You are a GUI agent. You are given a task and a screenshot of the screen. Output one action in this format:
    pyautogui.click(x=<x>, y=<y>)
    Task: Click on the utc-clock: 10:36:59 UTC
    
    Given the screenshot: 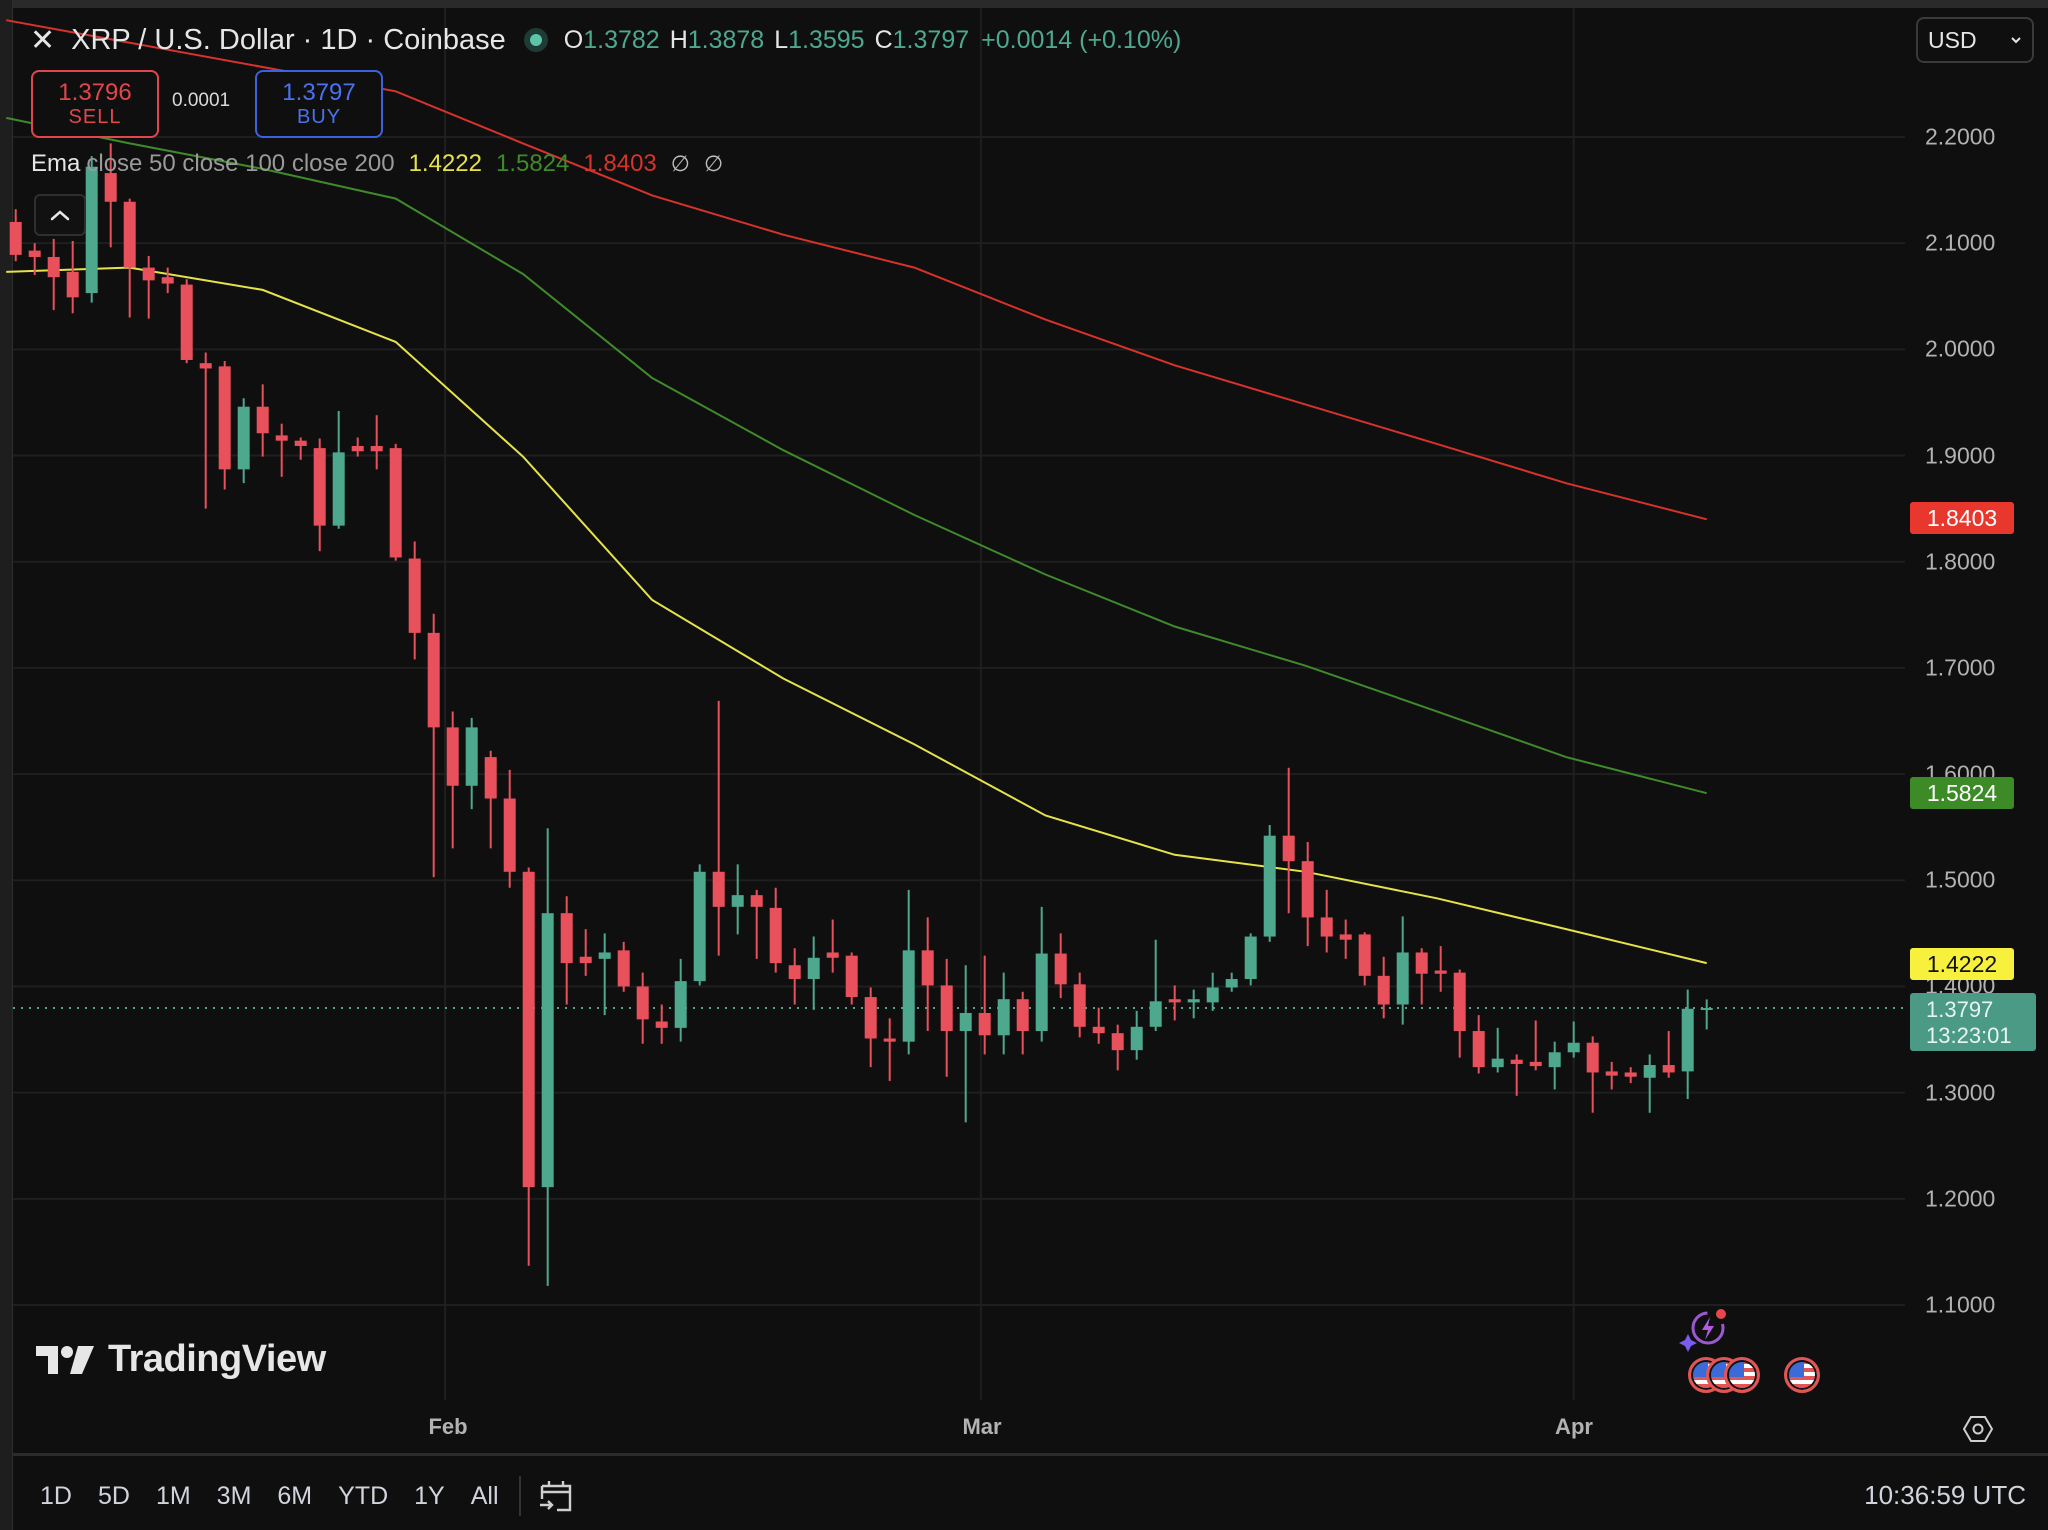 What is the action you would take?
    pyautogui.click(x=1945, y=1495)
    